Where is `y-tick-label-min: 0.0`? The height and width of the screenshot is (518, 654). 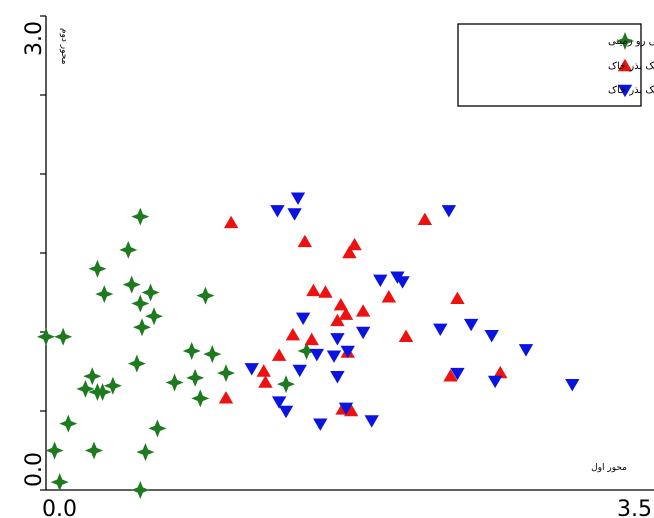 y-tick-label-min: 0.0 is located at coordinates (34, 469).